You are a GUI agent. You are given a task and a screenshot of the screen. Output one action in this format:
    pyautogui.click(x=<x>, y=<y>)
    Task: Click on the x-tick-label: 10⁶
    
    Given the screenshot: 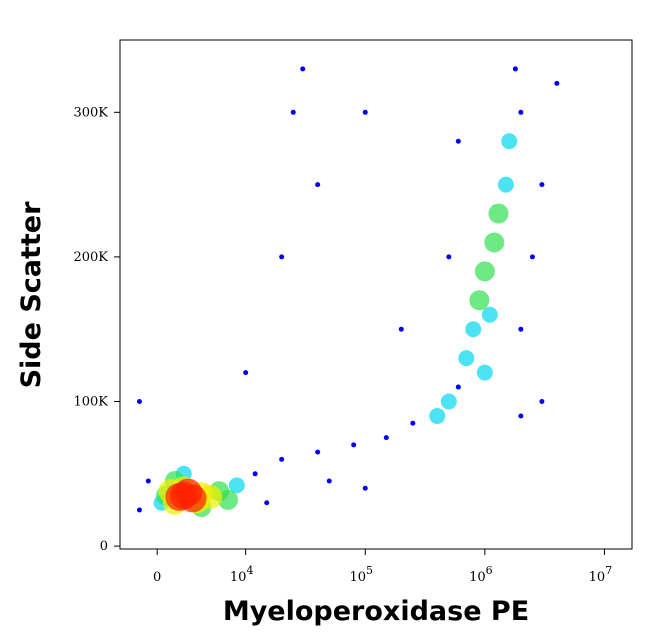 What is the action you would take?
    pyautogui.click(x=481, y=574)
    